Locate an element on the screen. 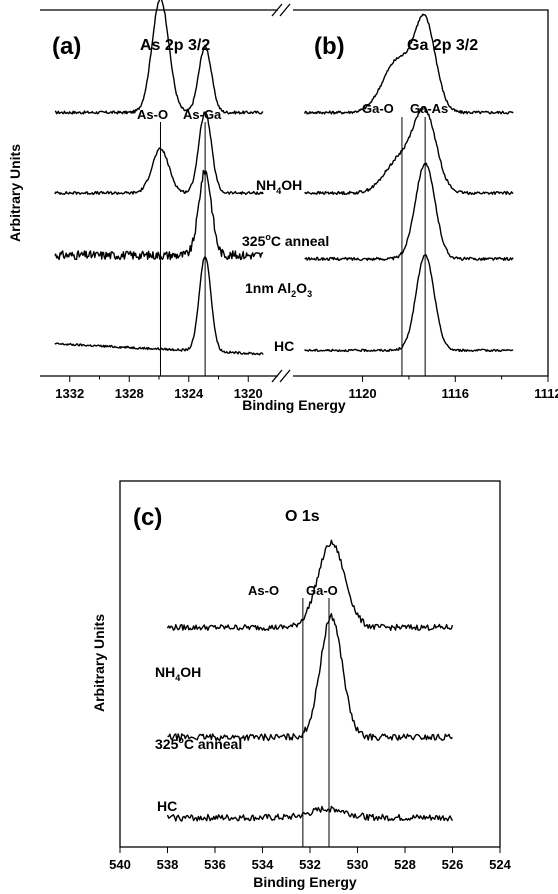  trace-a-nh4oh is located at coordinates (159, 57).